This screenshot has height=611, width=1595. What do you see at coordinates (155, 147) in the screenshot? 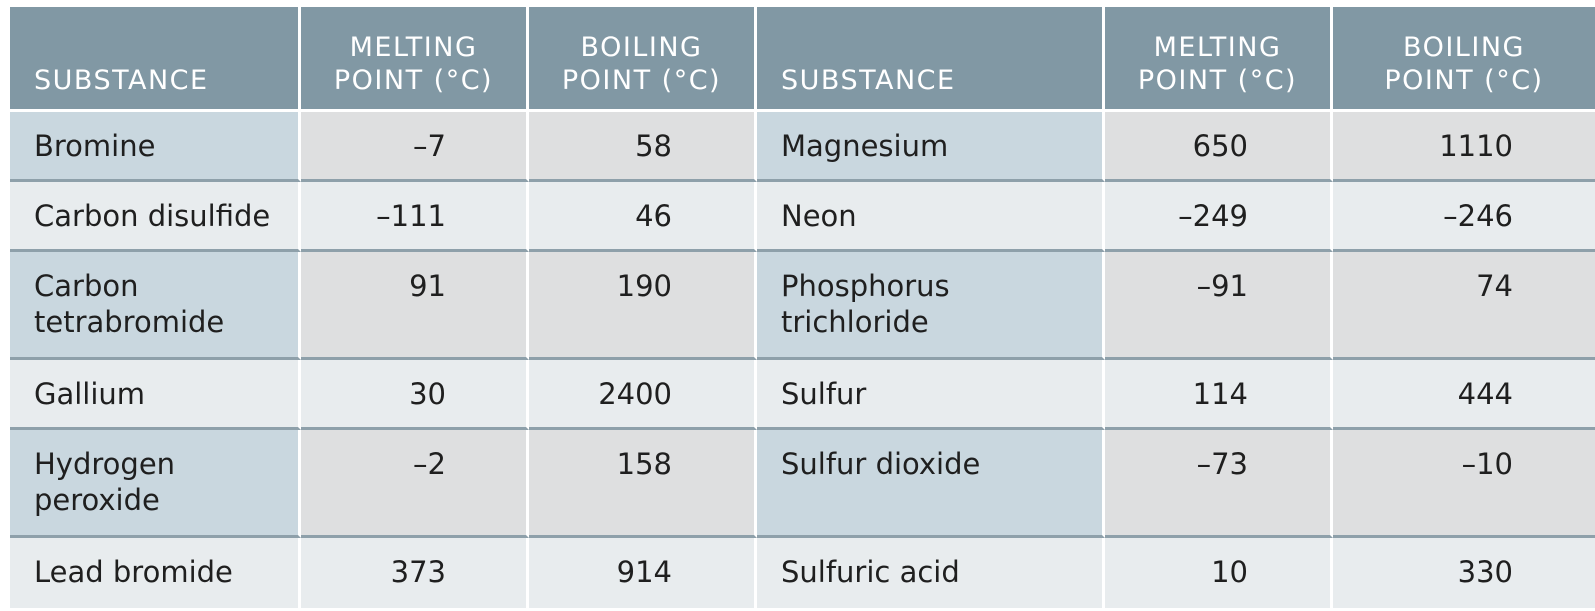
I see `substance-name: Bromine` at bounding box center [155, 147].